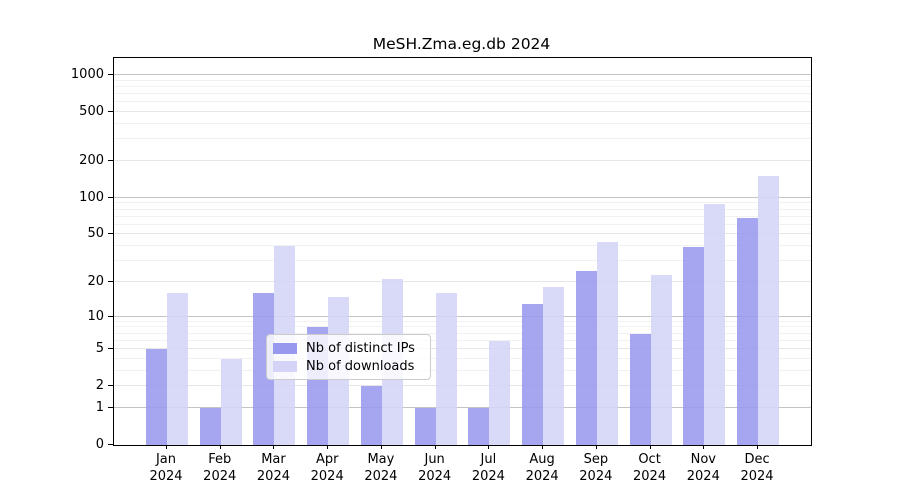 The width and height of the screenshot is (900, 500). Describe the element at coordinates (533, 374) in the screenshot. I see `bar-distinct-ips-aug` at that location.